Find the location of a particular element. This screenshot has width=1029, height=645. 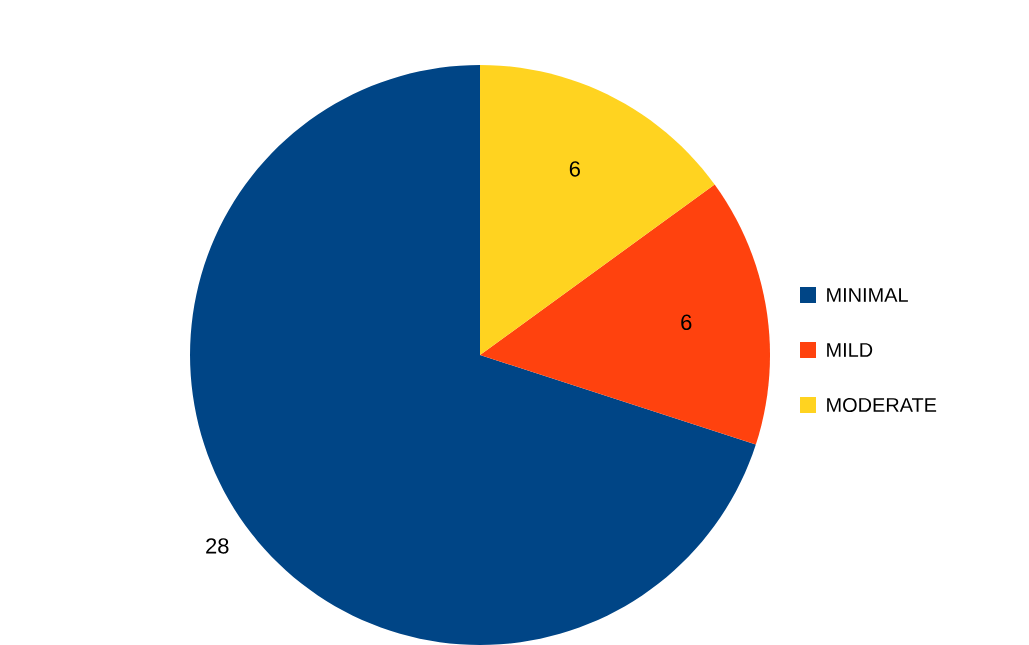

legend-label: MODERATE is located at coordinates (882, 405).